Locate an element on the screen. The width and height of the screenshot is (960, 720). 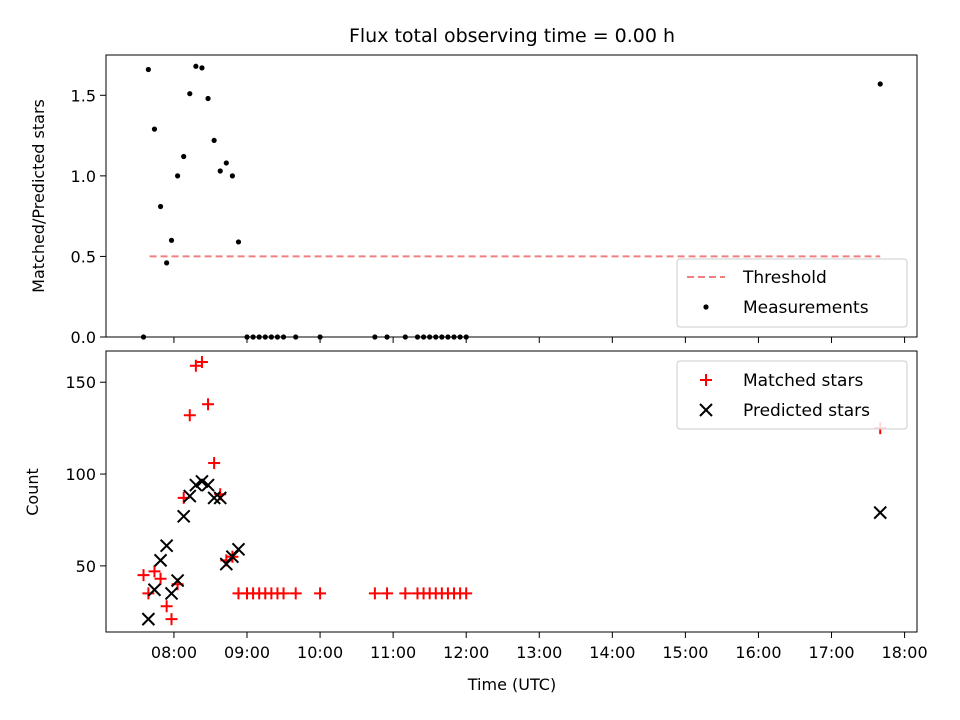
top-legend: Threshold Measurements is located at coordinates (792, 293).